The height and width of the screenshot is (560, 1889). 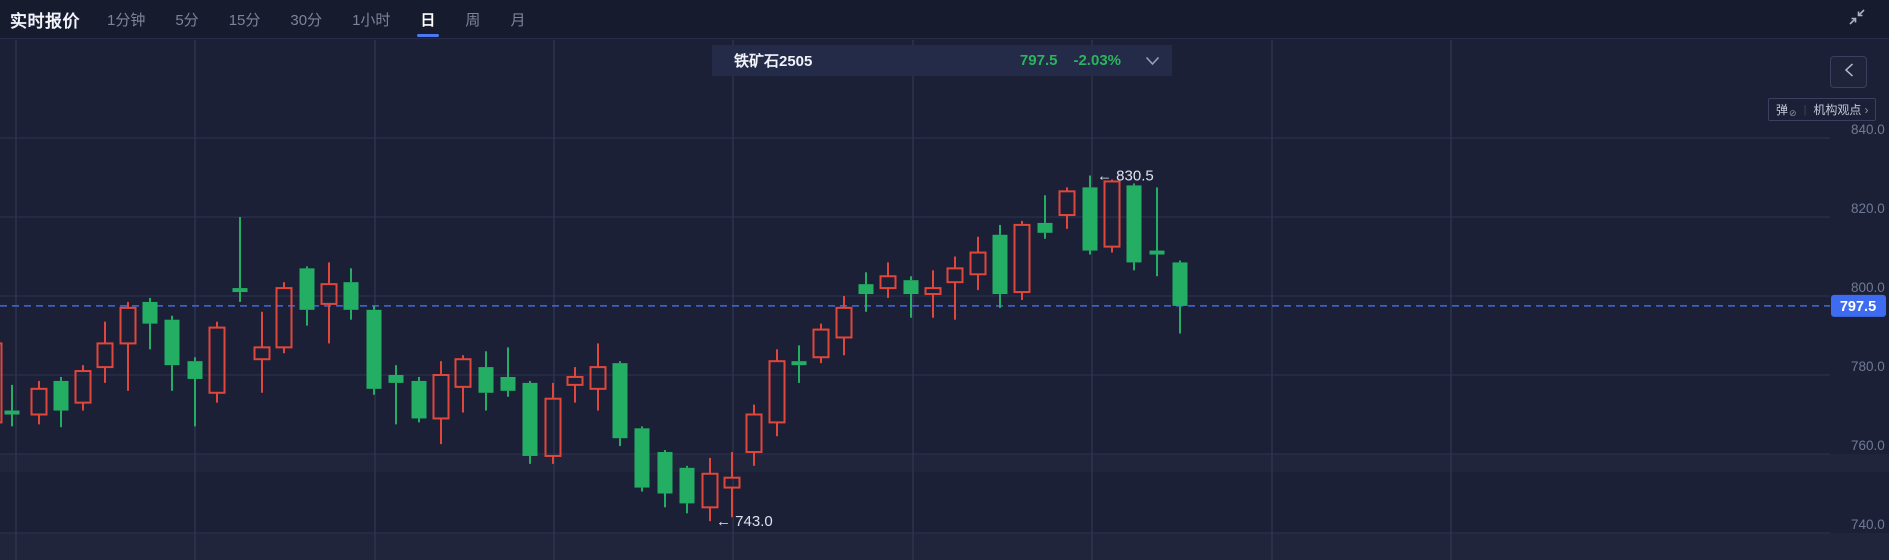 I want to click on page-title: 实时报价, so click(x=45, y=21).